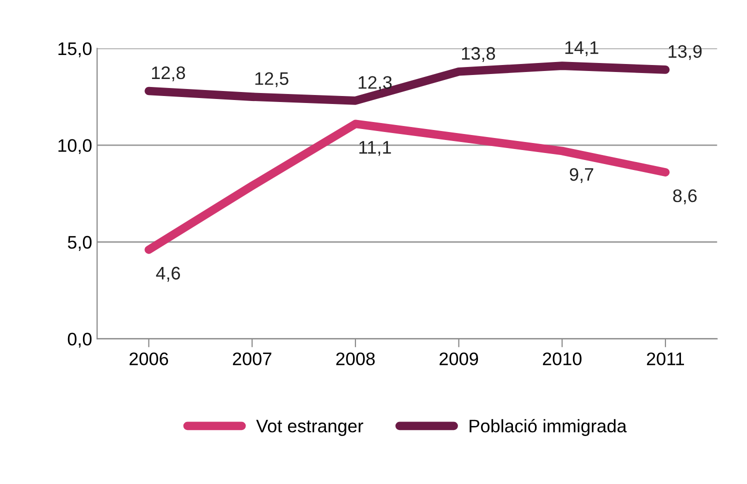  What do you see at coordinates (80, 243) in the screenshot?
I see `y-tick-label: 5,0` at bounding box center [80, 243].